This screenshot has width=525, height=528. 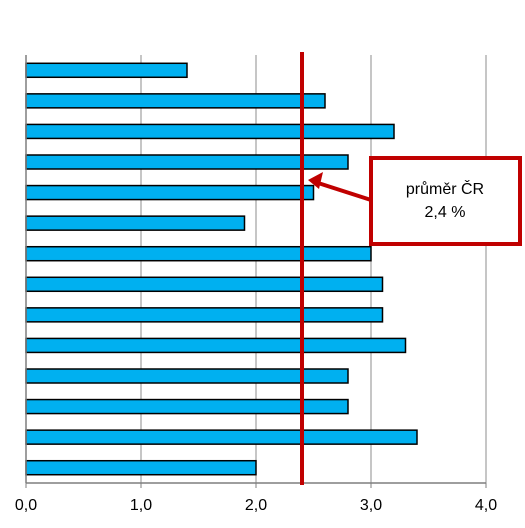 I want to click on annotation-label: průměr ČR, so click(x=445, y=188).